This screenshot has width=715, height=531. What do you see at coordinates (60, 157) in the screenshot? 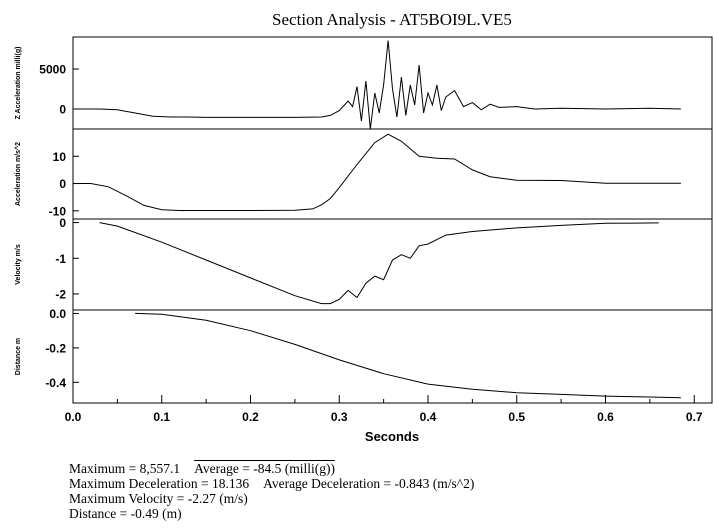
I see `y-tick-label: 10` at bounding box center [60, 157].